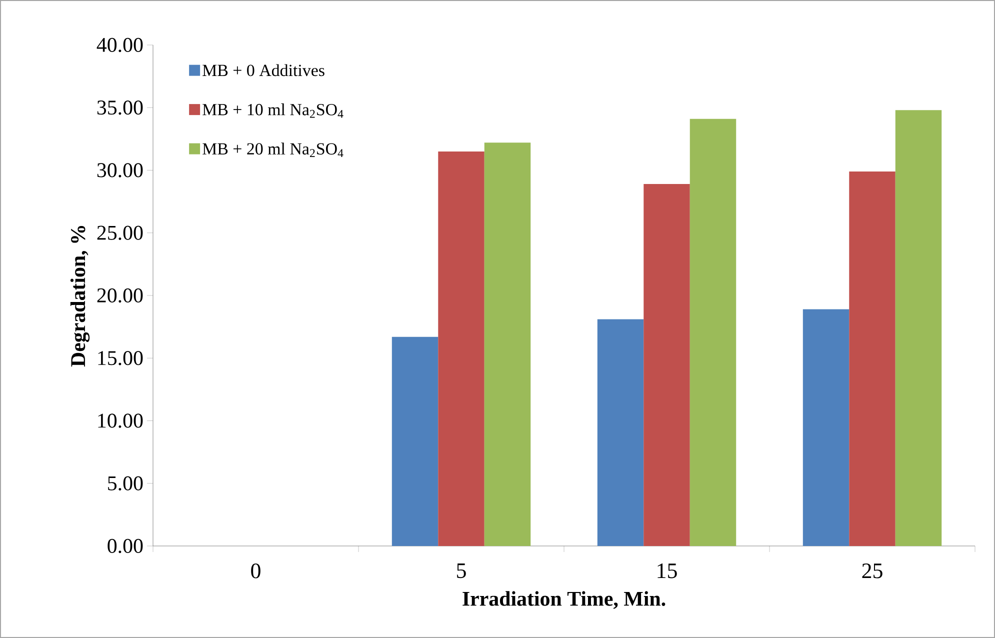 Image resolution: width=995 pixels, height=638 pixels. Describe the element at coordinates (461, 571) in the screenshot. I see `x-tick-label: 5` at that location.